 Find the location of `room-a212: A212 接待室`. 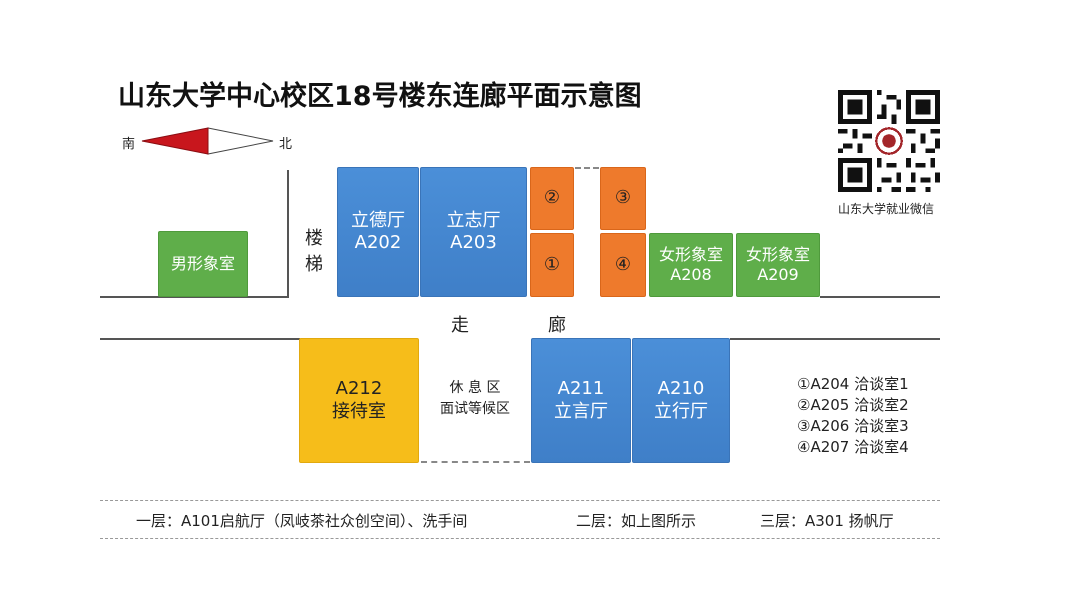

room-a212: A212 接待室 is located at coordinates (359, 400).